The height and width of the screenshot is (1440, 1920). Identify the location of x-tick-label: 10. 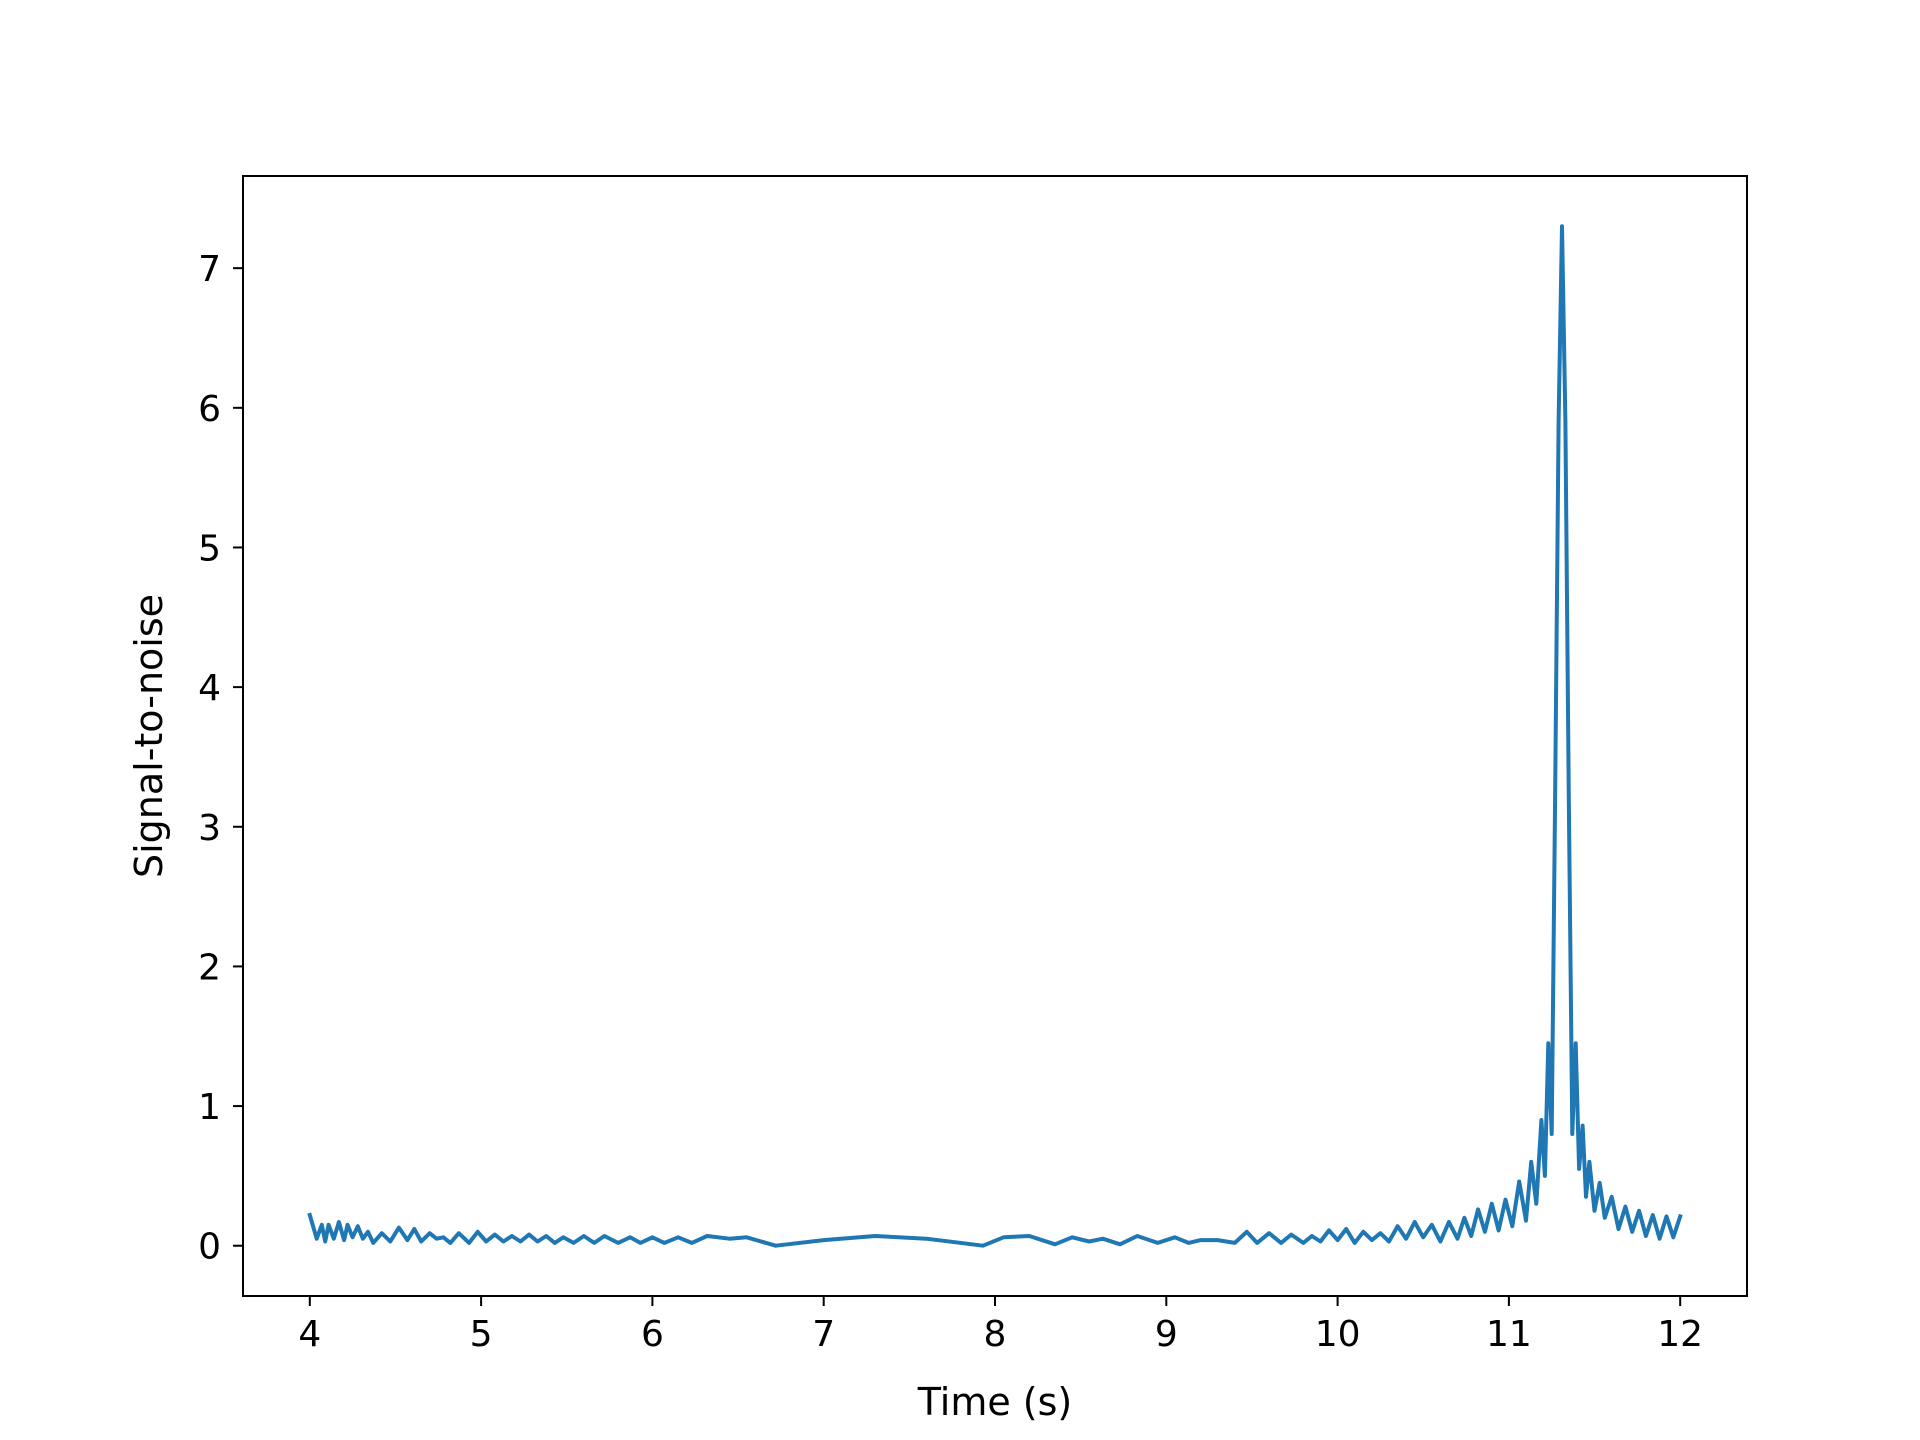
(1338, 1334).